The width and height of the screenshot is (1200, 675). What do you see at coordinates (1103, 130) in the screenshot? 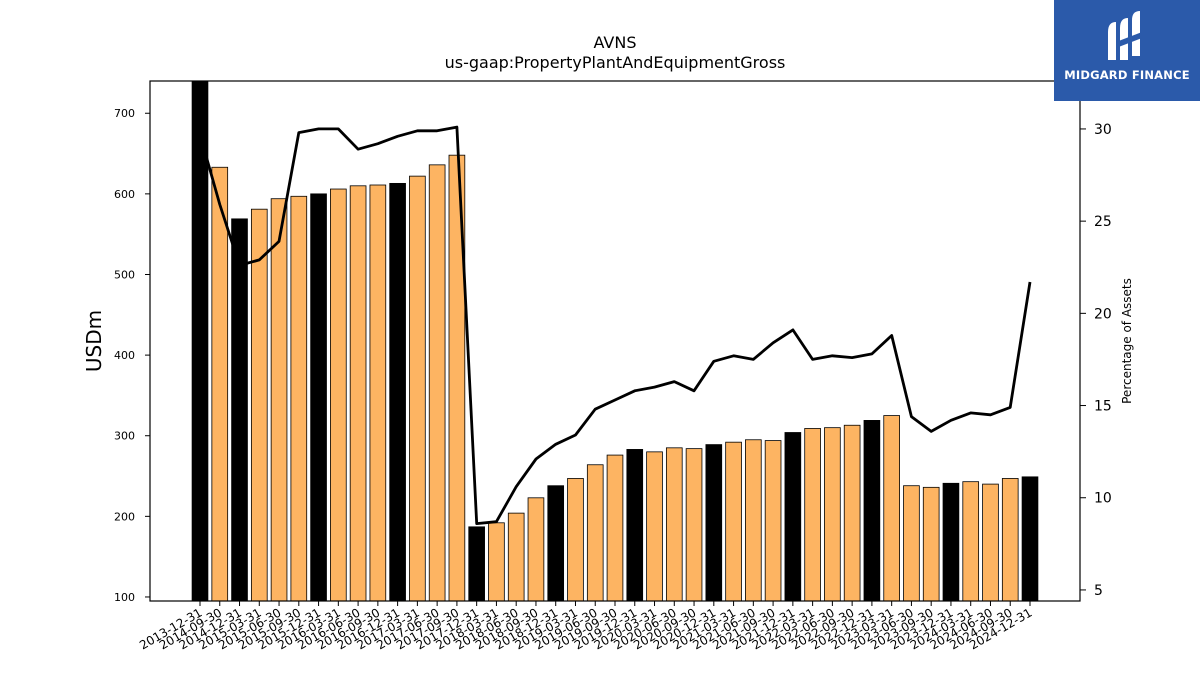
I see `y2-tick-label: 30` at bounding box center [1103, 130].